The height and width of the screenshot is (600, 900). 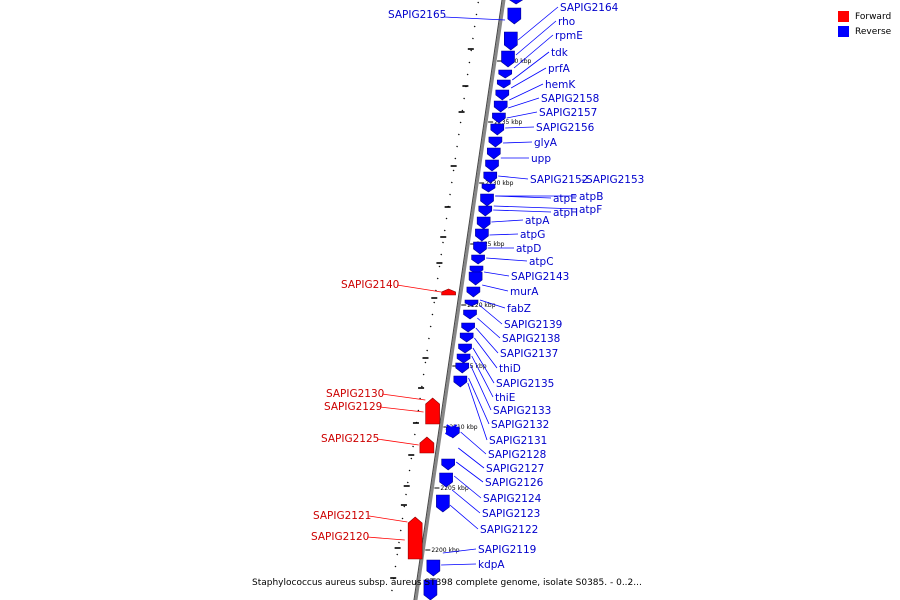 I want to click on legend-label-reverse: Reverse, so click(x=873, y=31).